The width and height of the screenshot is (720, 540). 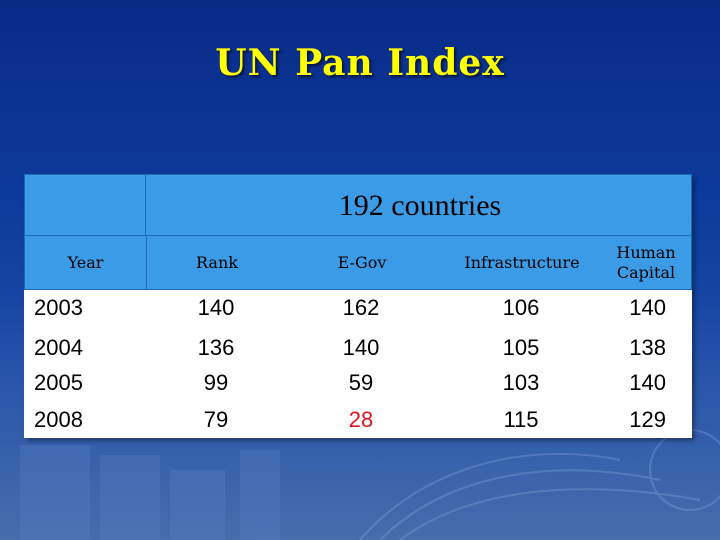 What do you see at coordinates (361, 382) in the screenshot?
I see `cell-egov: 59` at bounding box center [361, 382].